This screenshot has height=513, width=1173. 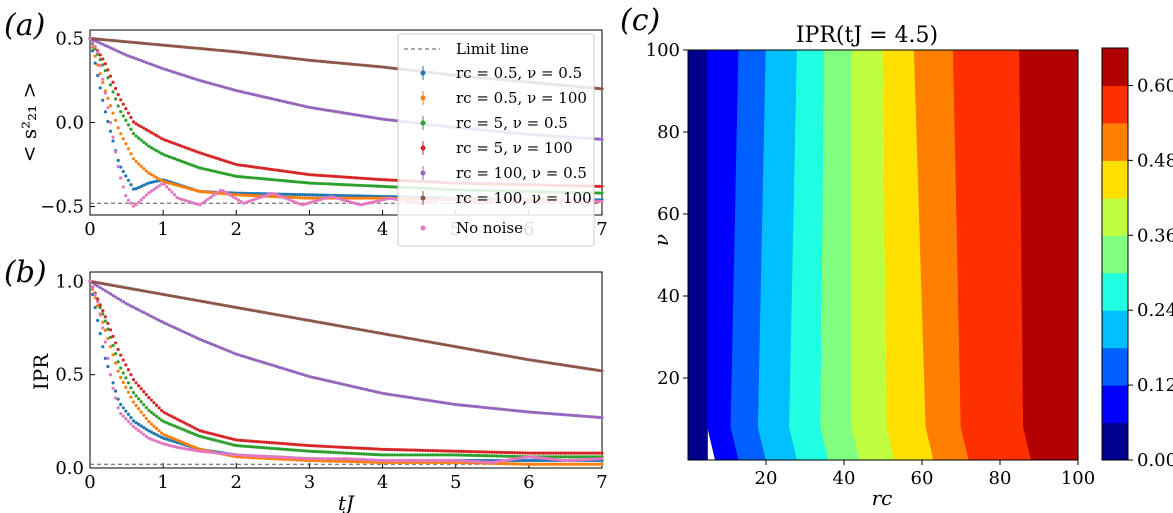 What do you see at coordinates (528, 482) in the screenshot?
I see `x-tick-label: 6` at bounding box center [528, 482].